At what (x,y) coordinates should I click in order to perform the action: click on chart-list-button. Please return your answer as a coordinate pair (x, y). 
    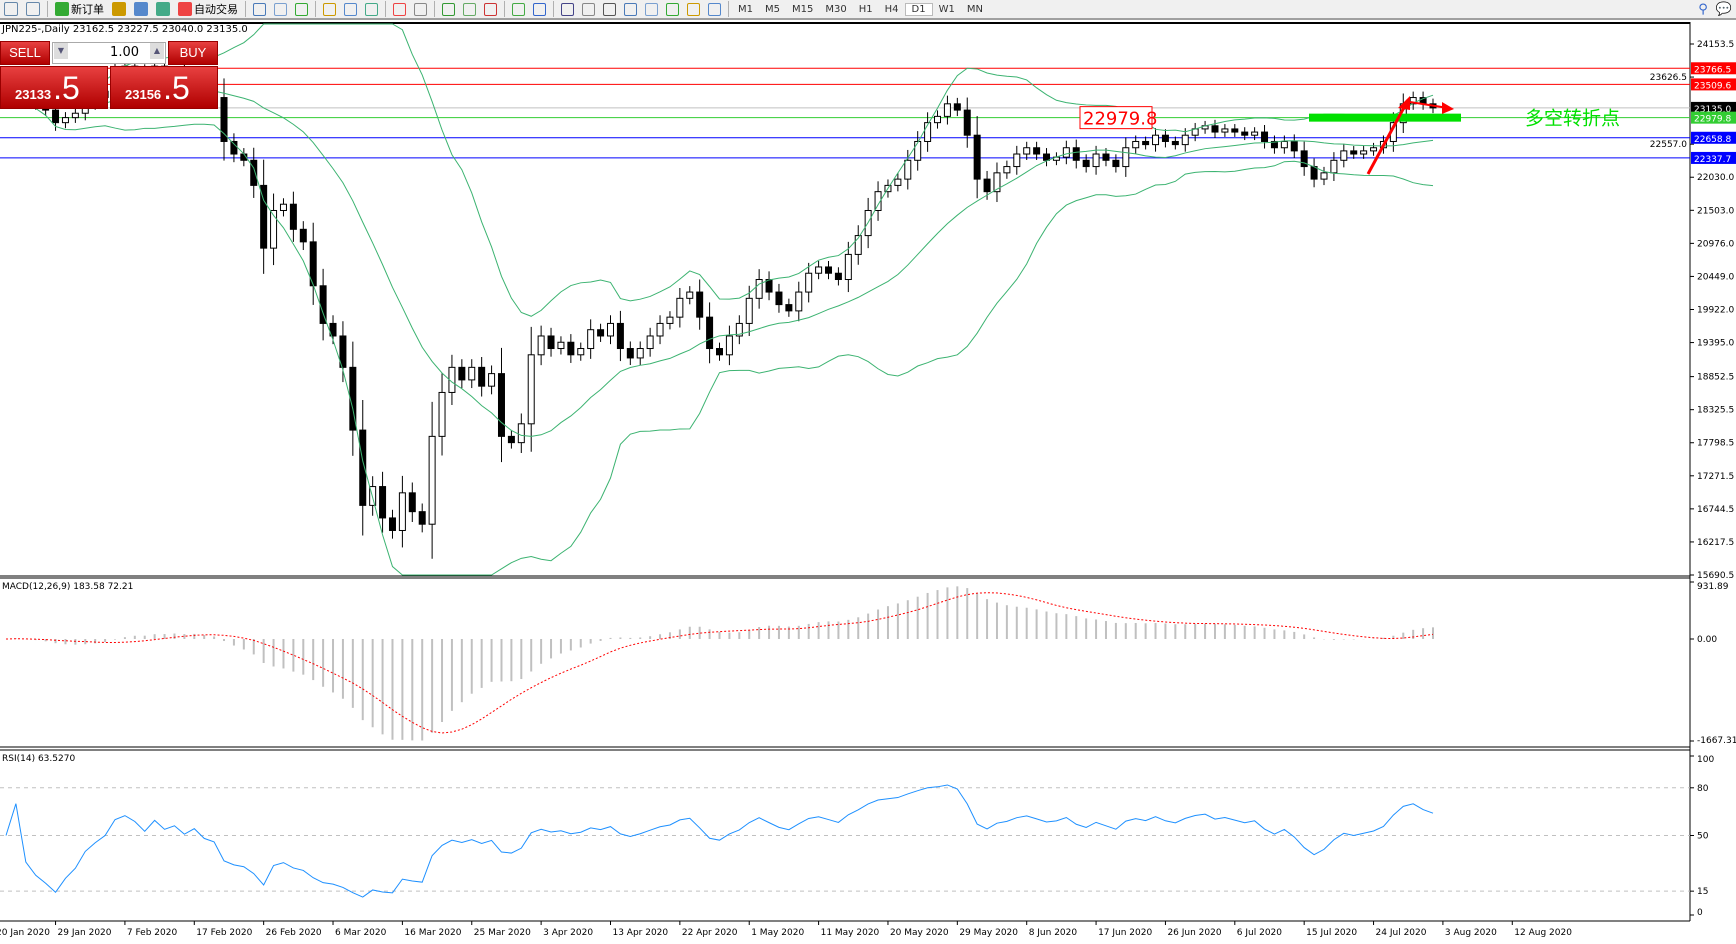
    Looking at the image, I should click on (11, 9).